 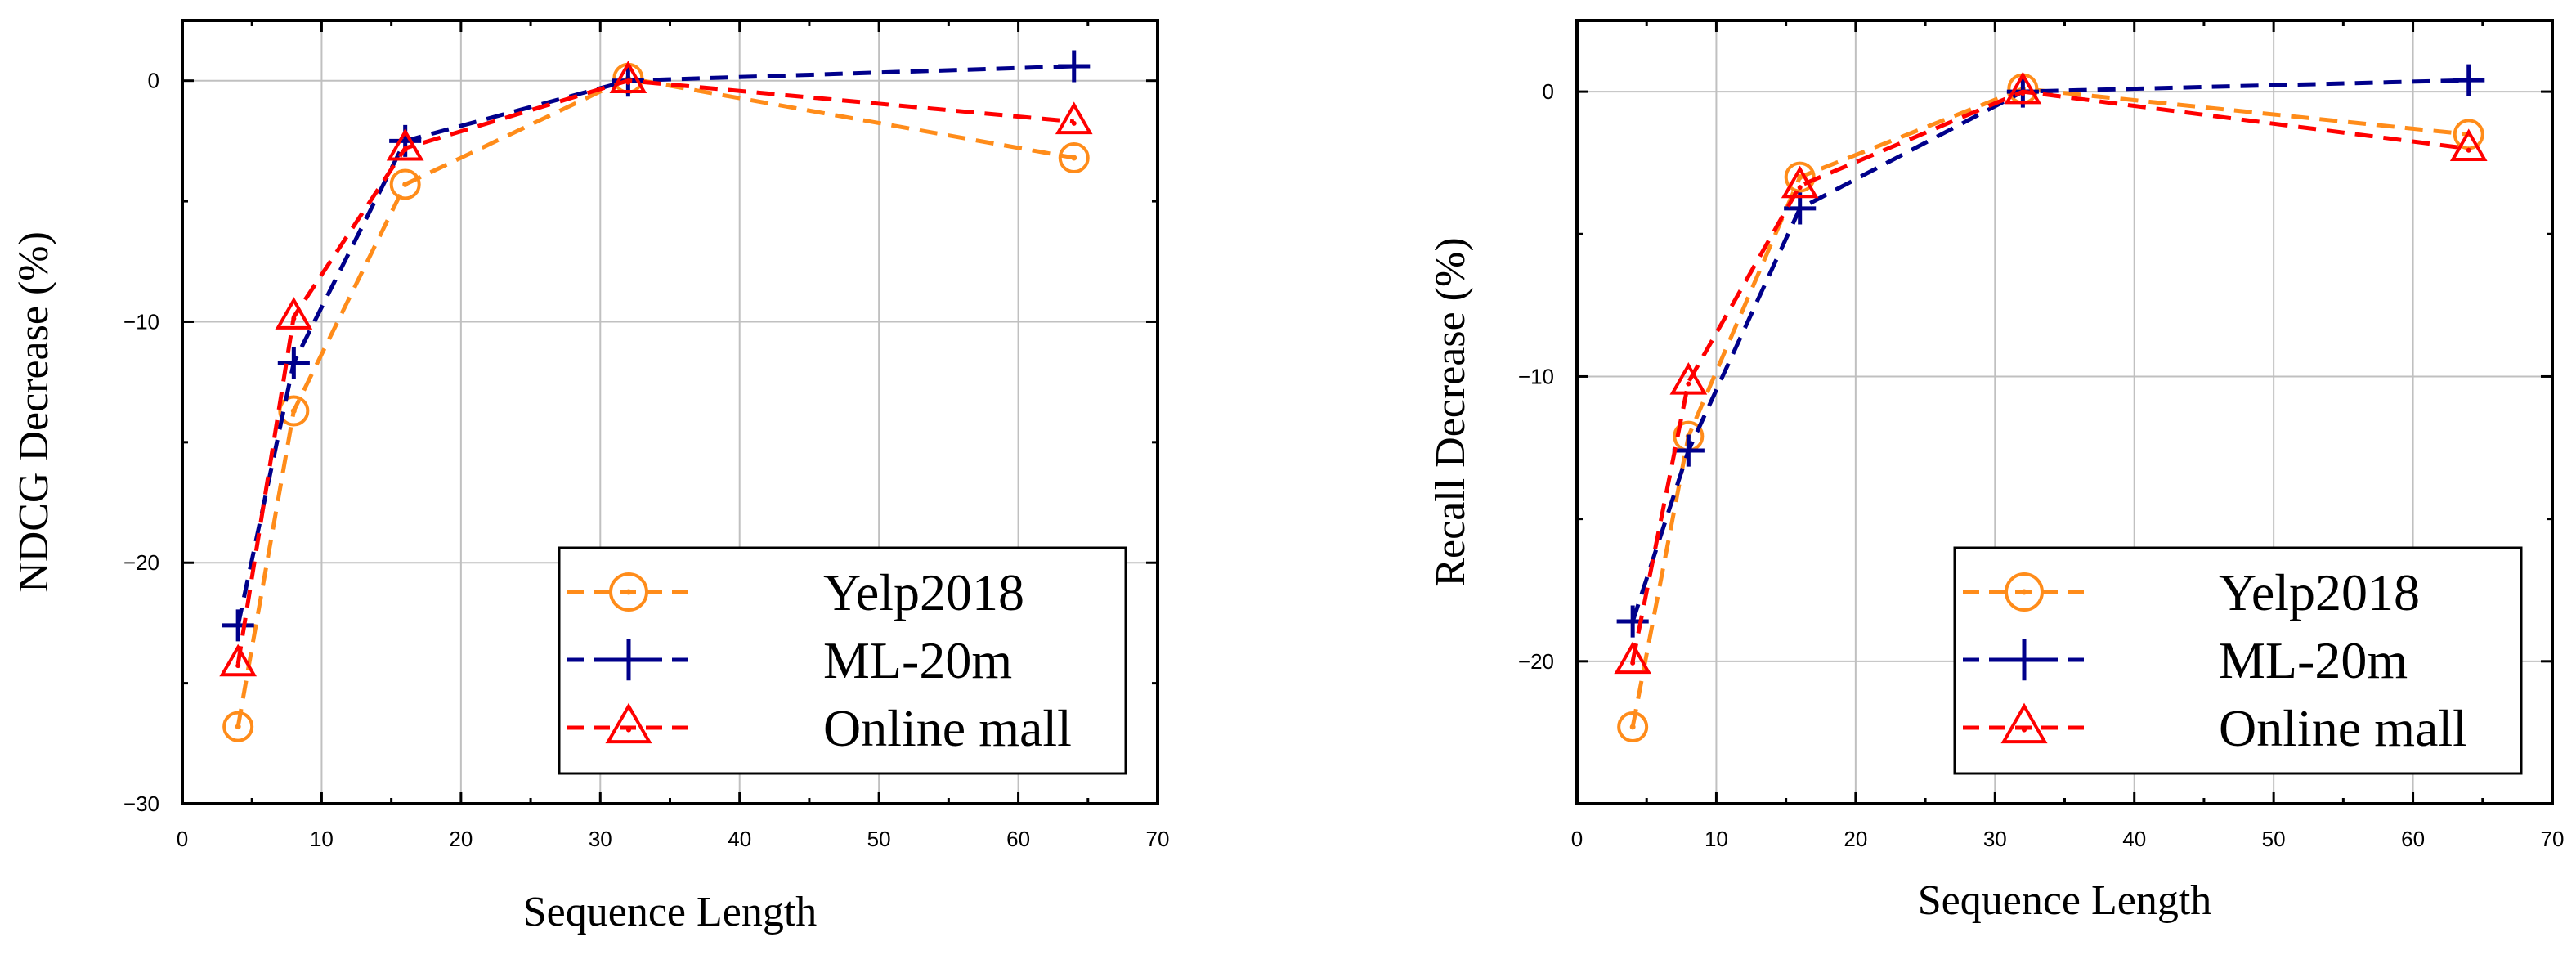 I want to click on y-axis-title: NDCG Decrease (%), so click(x=34, y=412).